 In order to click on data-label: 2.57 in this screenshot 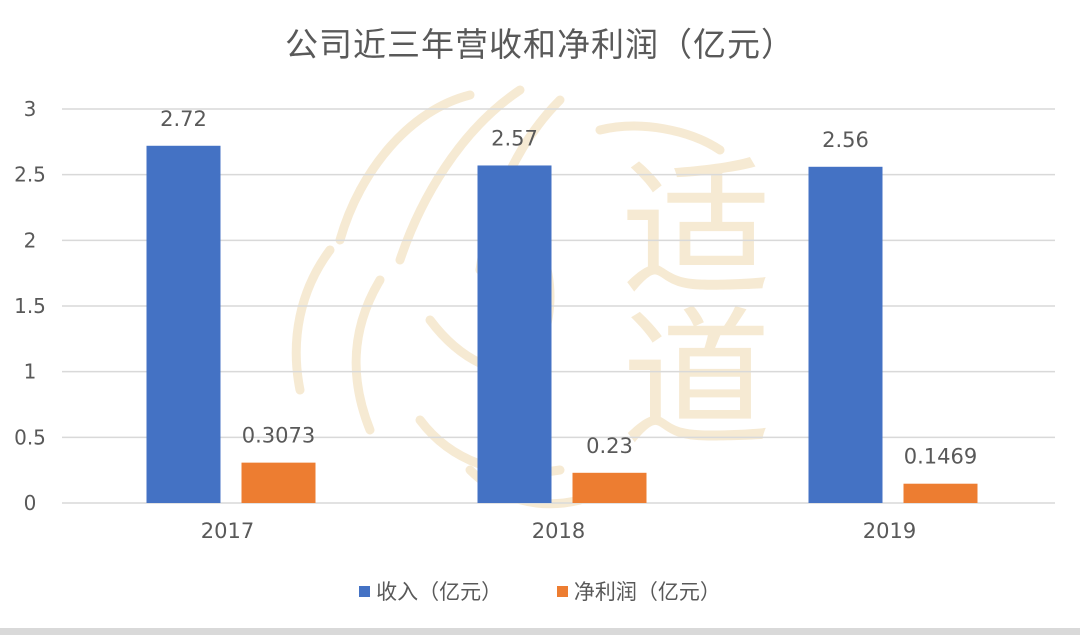, I will do `click(514, 138)`.